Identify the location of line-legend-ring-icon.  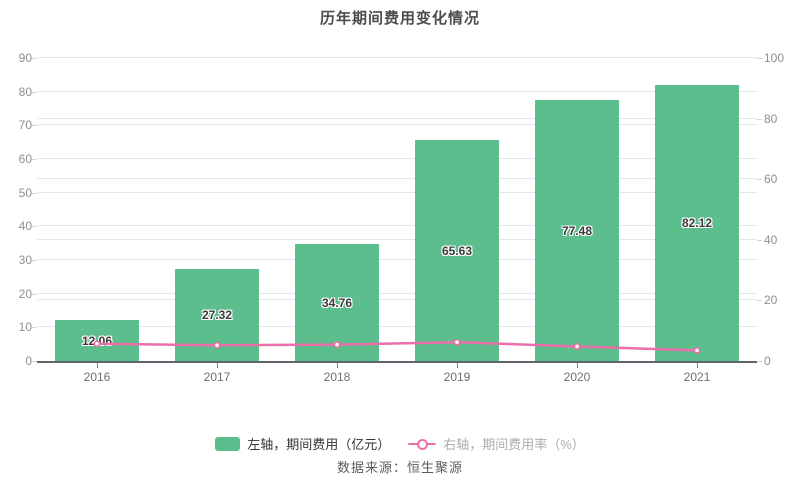
(423, 444).